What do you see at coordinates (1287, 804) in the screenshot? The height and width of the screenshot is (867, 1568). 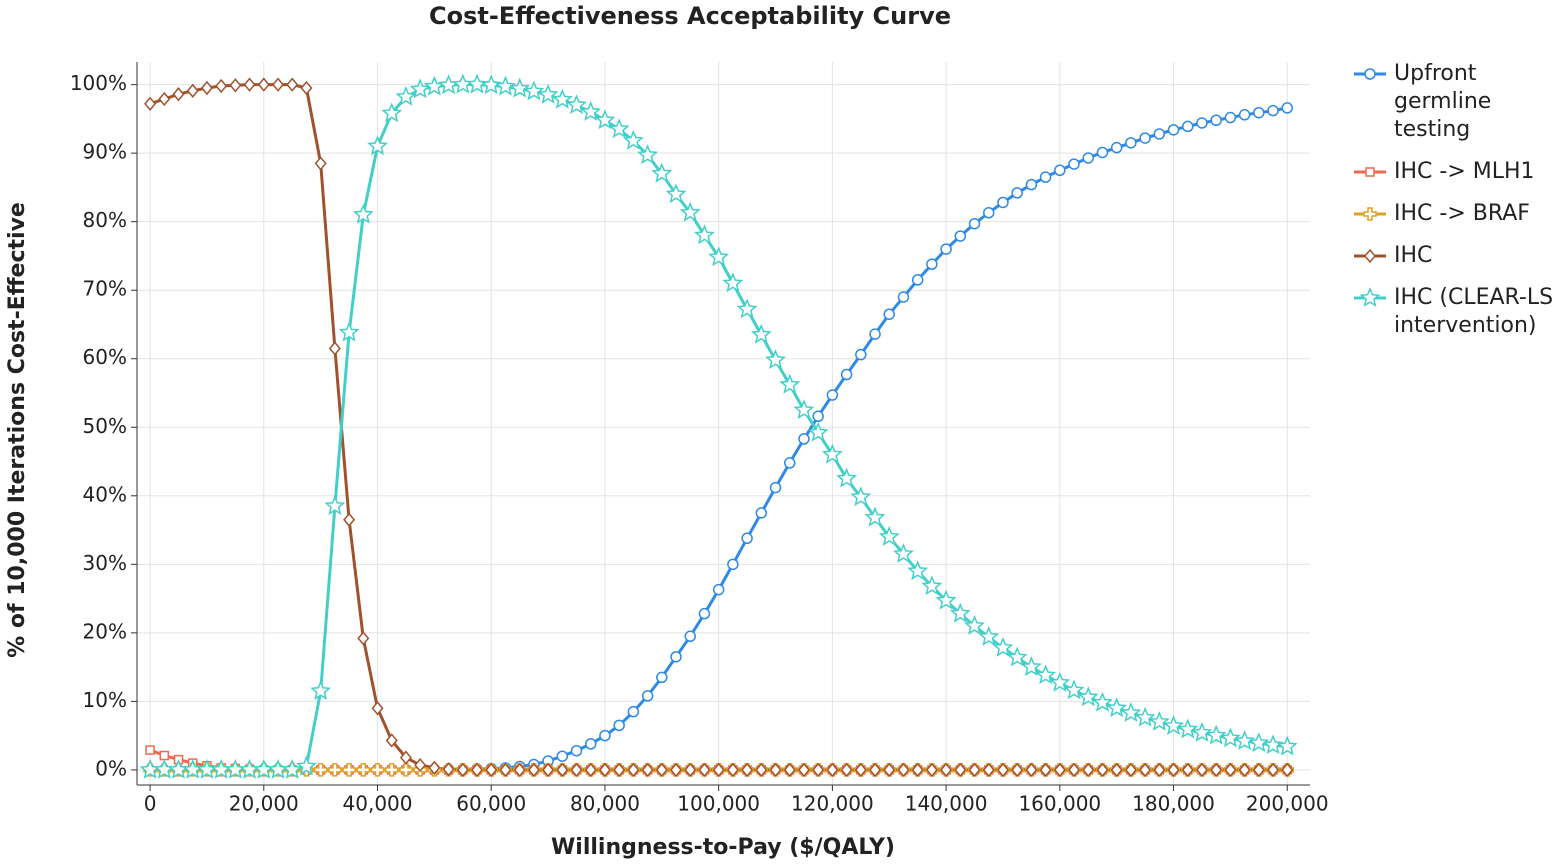 I see `x-tick-label: 200,000` at bounding box center [1287, 804].